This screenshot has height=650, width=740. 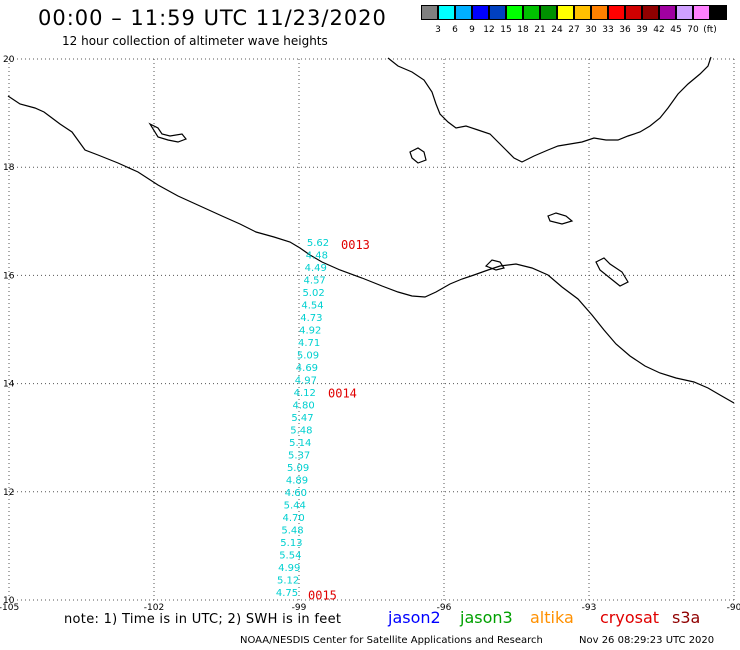 What do you see at coordinates (549, 109) in the screenshot?
I see `gulf-coastline` at bounding box center [549, 109].